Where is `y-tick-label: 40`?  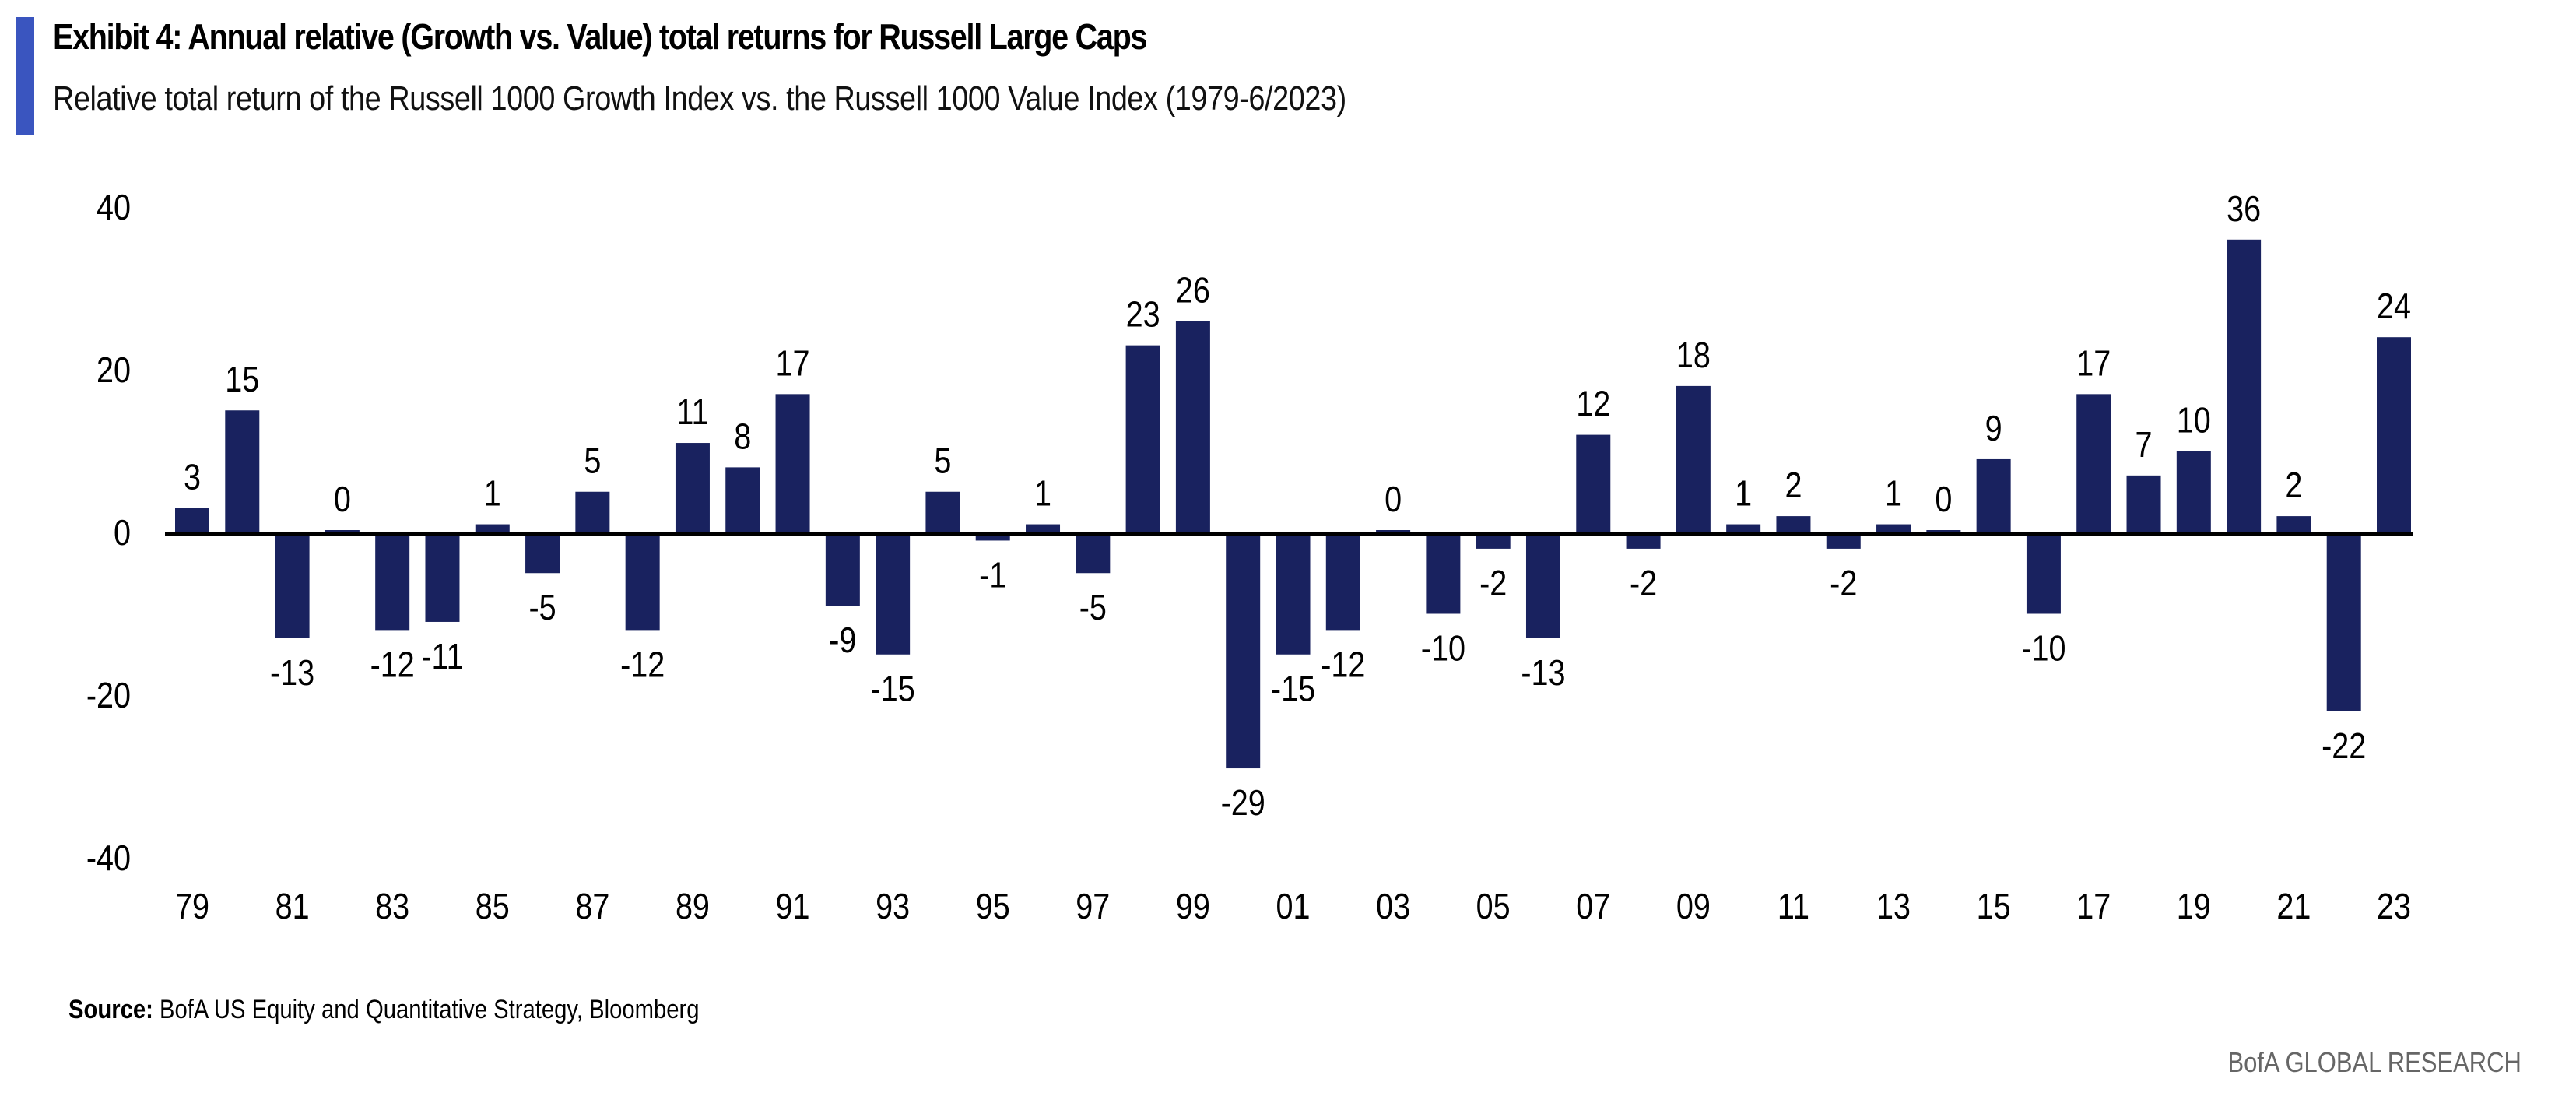
y-tick-label: 40 is located at coordinates (114, 207).